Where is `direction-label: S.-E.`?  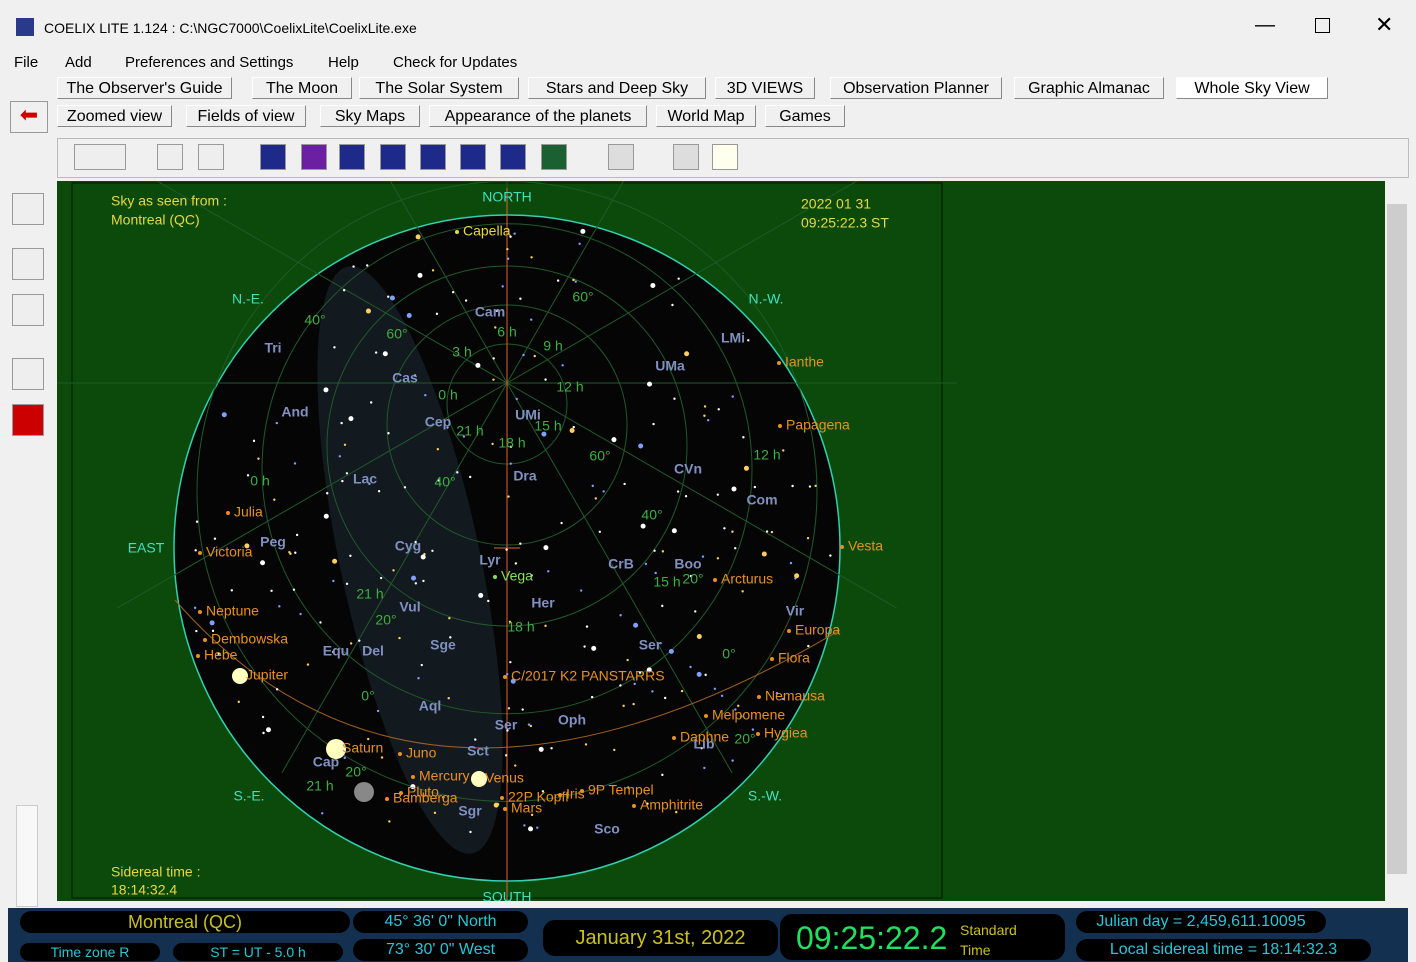 direction-label: S.-E. is located at coordinates (248, 796).